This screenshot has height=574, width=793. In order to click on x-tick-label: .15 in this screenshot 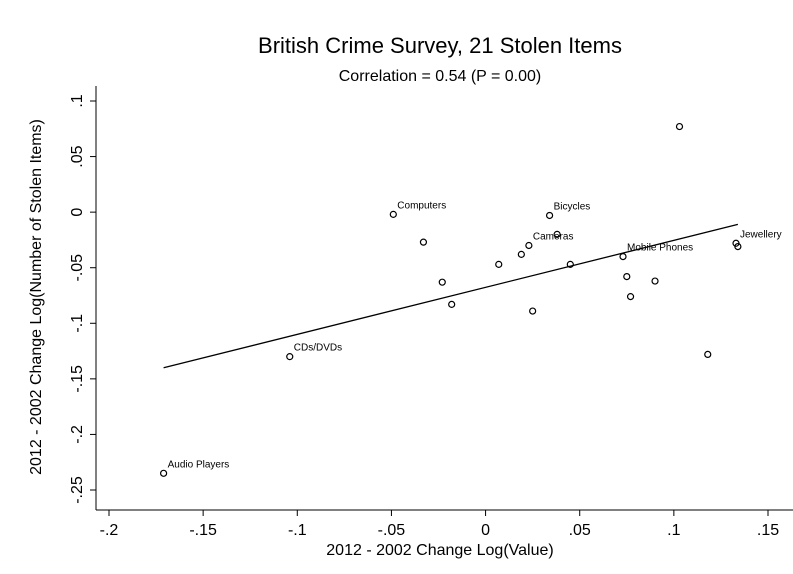, I will do `click(768, 530)`.